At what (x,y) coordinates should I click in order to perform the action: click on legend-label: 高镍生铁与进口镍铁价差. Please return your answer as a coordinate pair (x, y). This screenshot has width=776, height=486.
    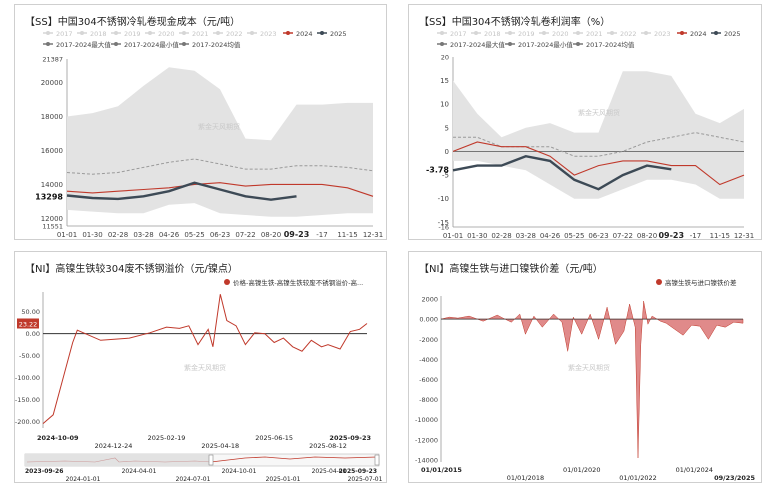
    Looking at the image, I should click on (701, 282).